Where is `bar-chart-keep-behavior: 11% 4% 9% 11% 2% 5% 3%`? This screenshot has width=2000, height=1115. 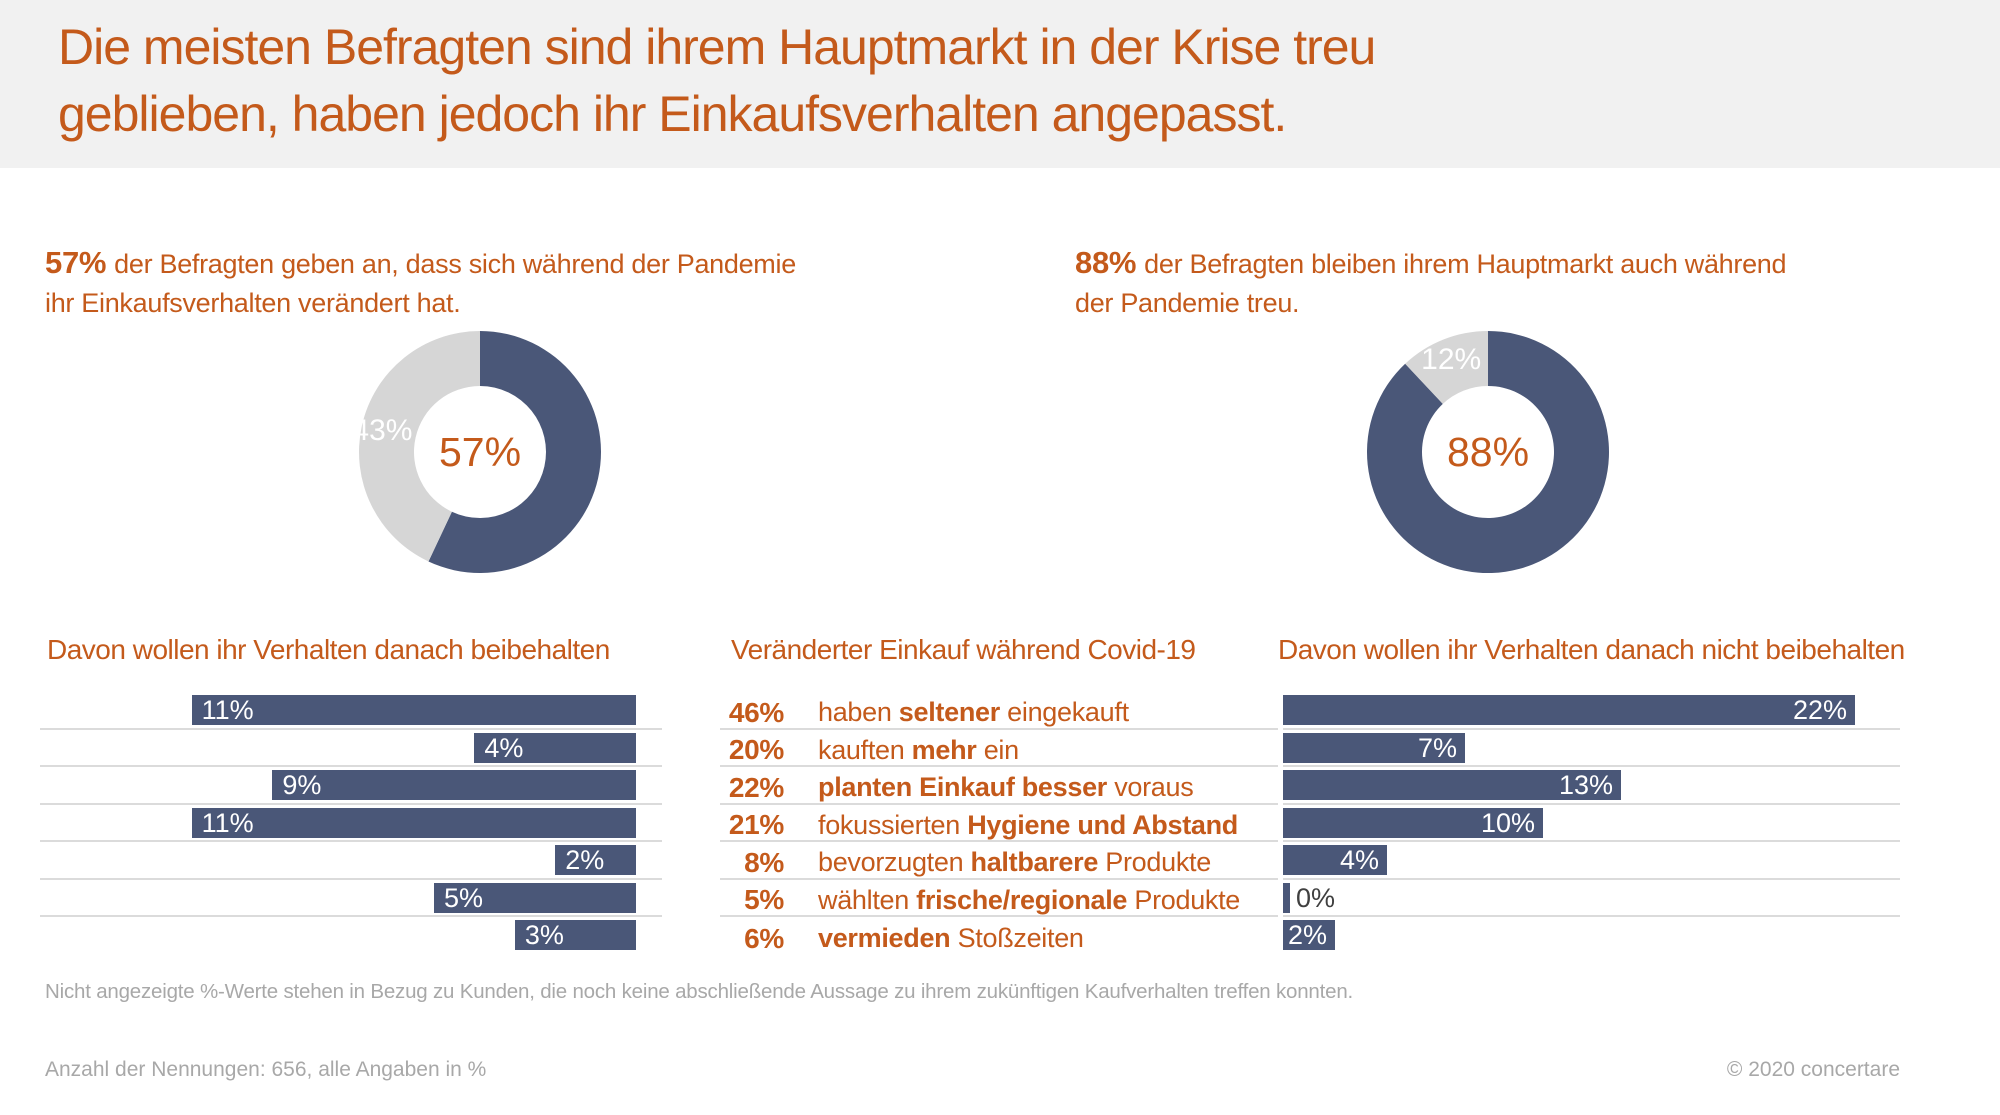
bar-chart-keep-behavior: 11% 4% 9% 11% 2% 5% 3% is located at coordinates (351, 823).